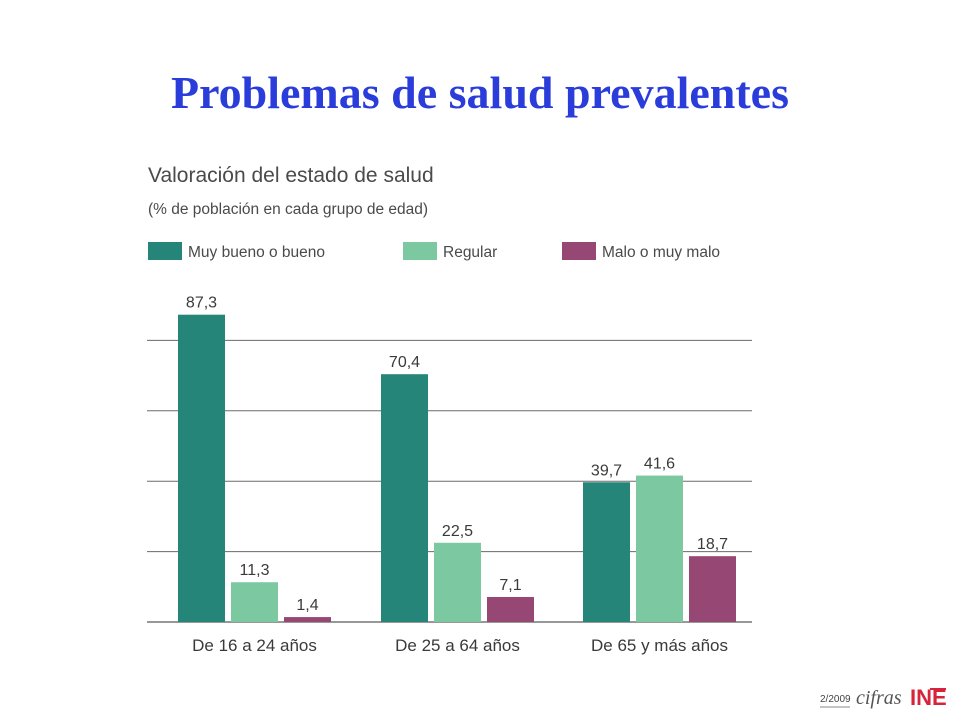 This screenshot has height=720, width=960. I want to click on bar-value-label: 11,3, so click(255, 570).